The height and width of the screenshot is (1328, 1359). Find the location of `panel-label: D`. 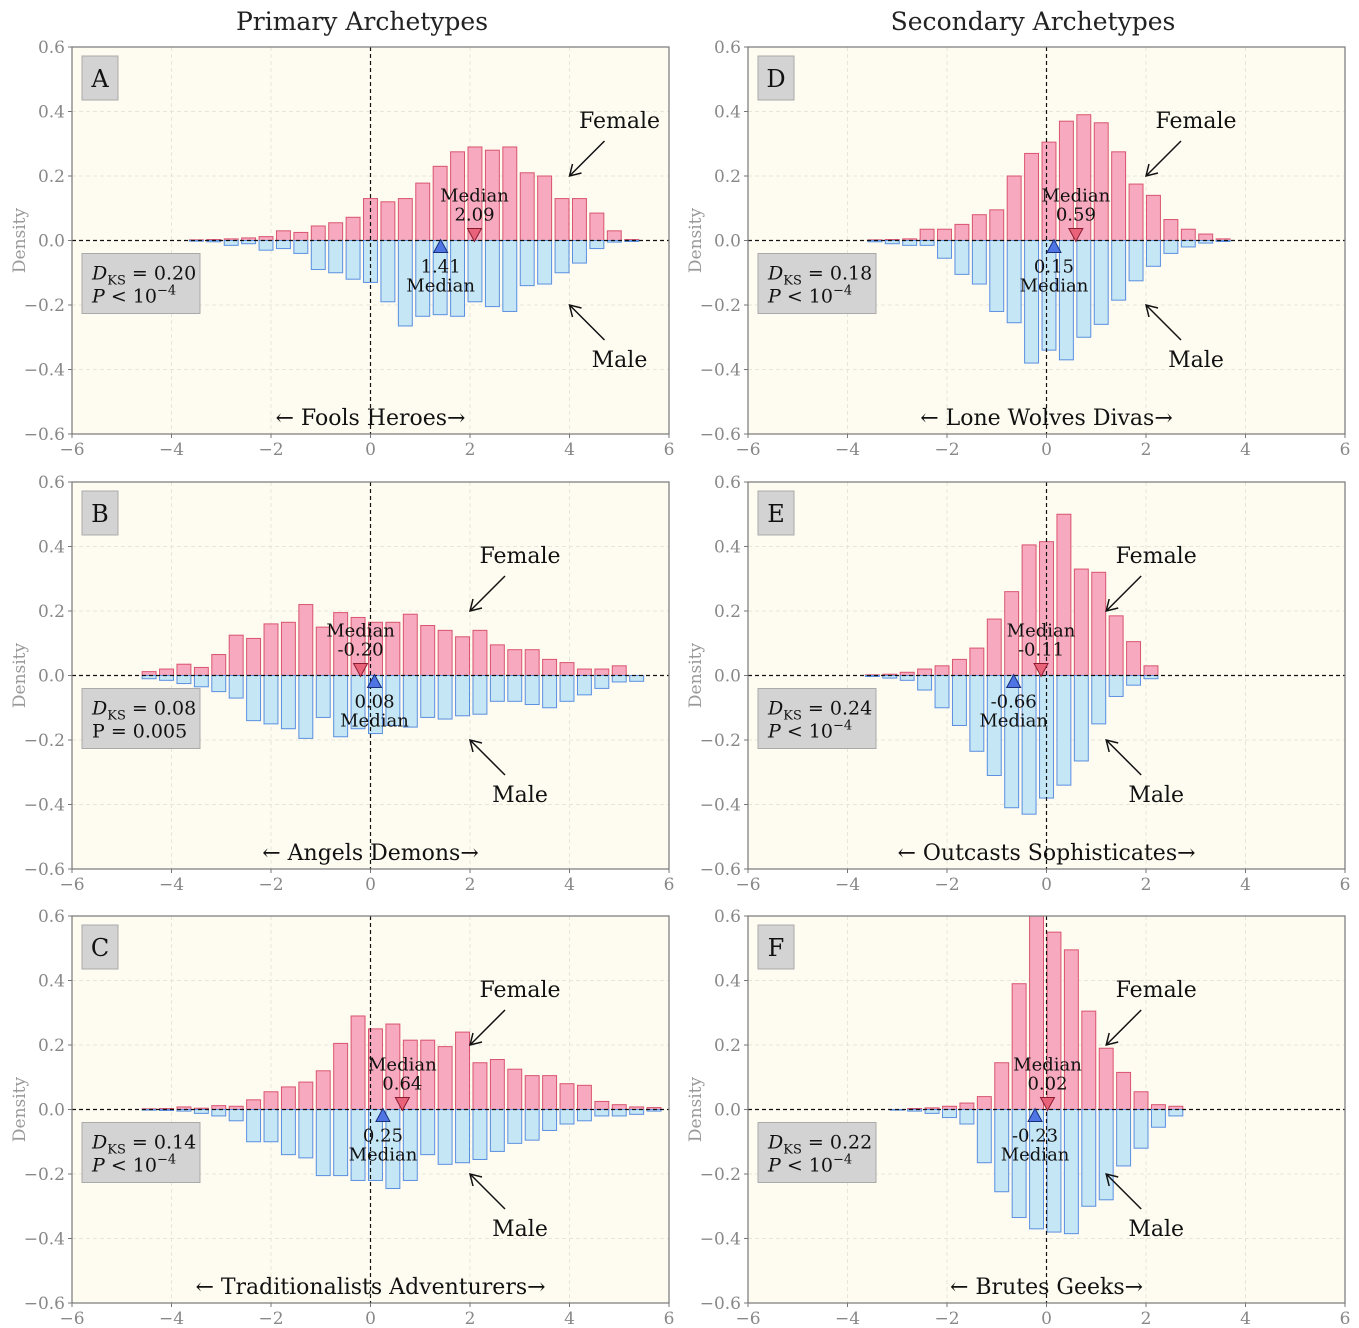

panel-label: D is located at coordinates (775, 79).